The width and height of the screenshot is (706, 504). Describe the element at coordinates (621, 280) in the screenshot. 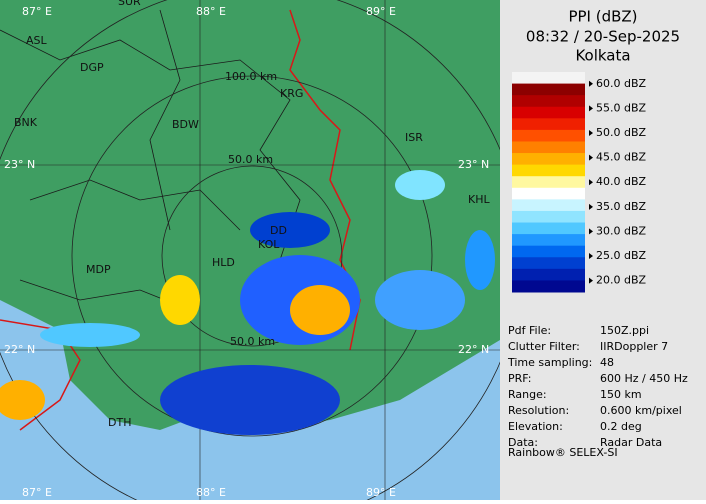

I see `legend-label: 20.0 dBZ` at that location.